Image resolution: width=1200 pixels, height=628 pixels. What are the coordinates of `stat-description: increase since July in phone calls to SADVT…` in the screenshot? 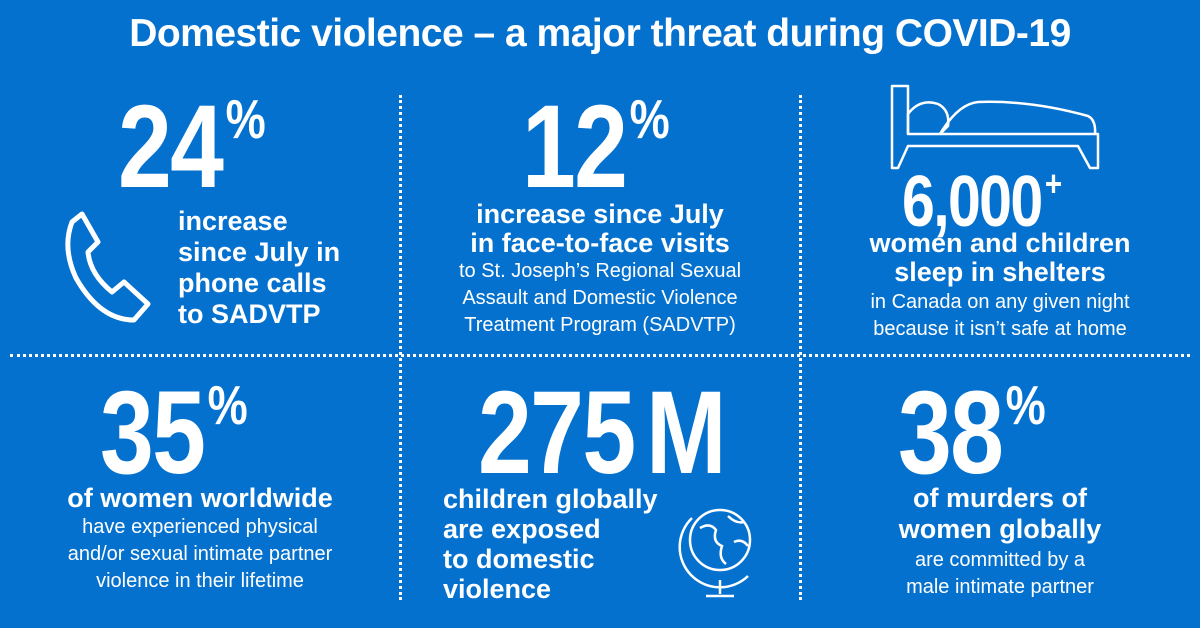 It's located at (259, 267).